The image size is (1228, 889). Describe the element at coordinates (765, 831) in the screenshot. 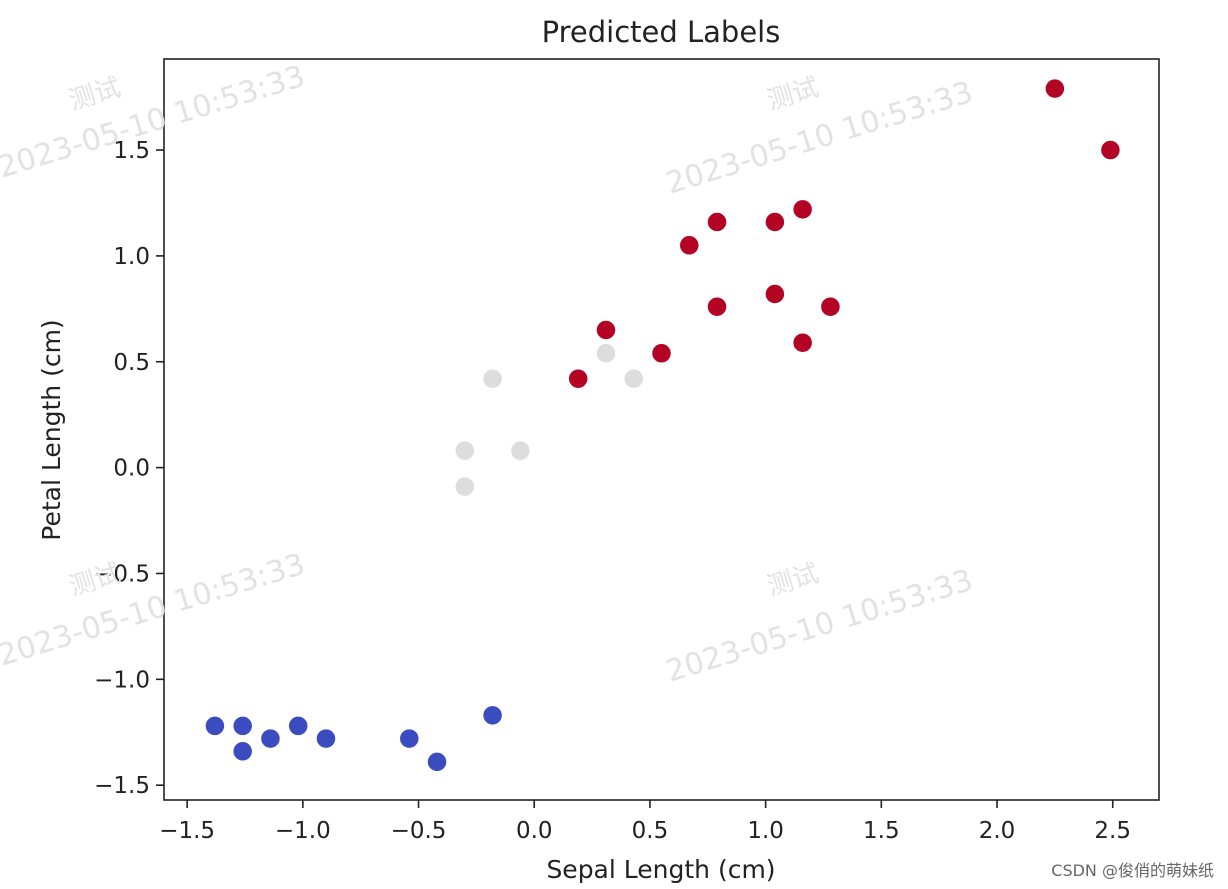

I see `x-tick-label: 1.0` at that location.